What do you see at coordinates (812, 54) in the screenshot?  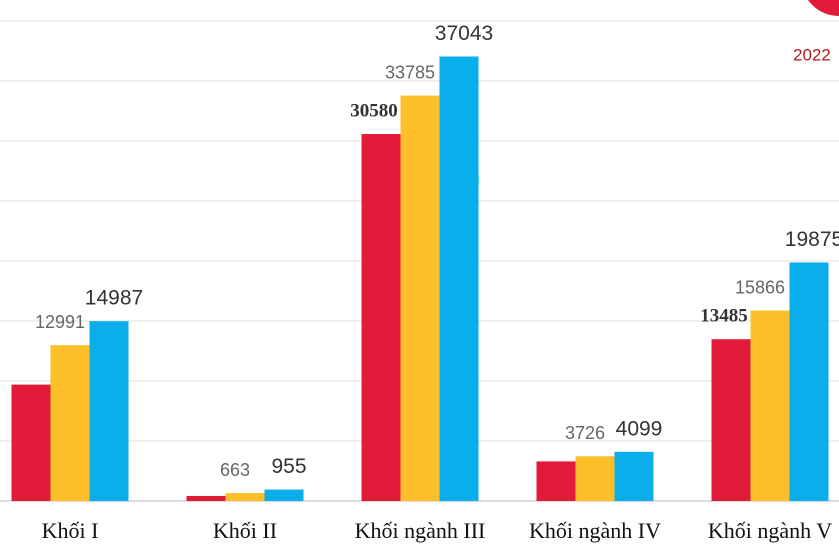 I see `annotation: 2022` at bounding box center [812, 54].